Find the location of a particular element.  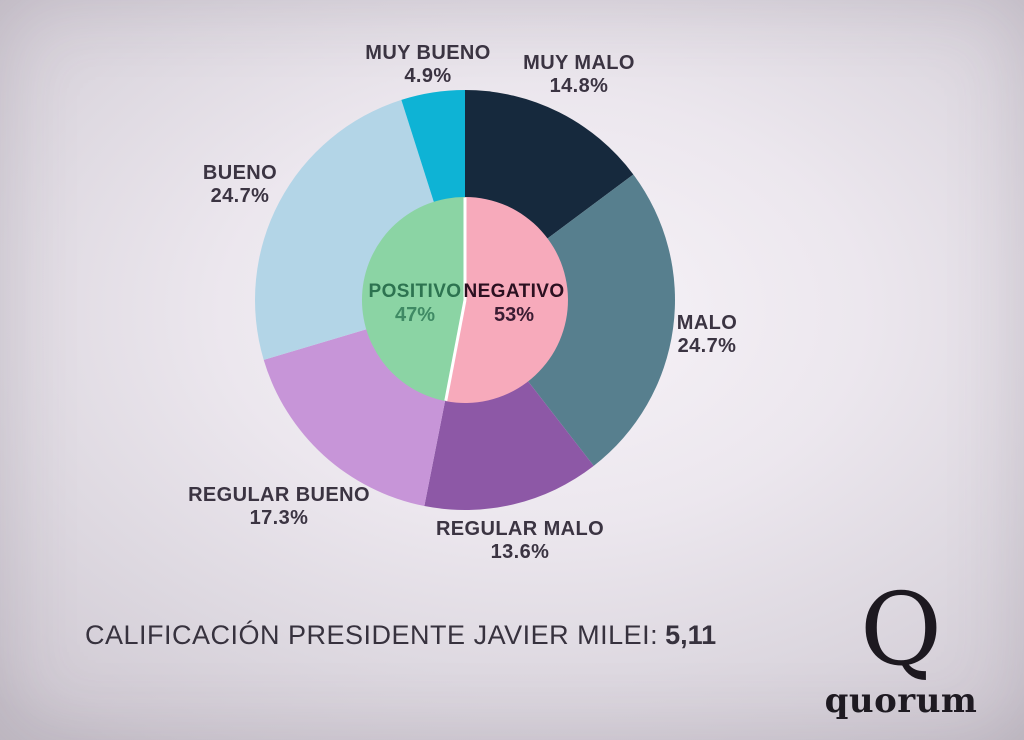

quorum-logo: Q quorum is located at coordinates (901, 646).